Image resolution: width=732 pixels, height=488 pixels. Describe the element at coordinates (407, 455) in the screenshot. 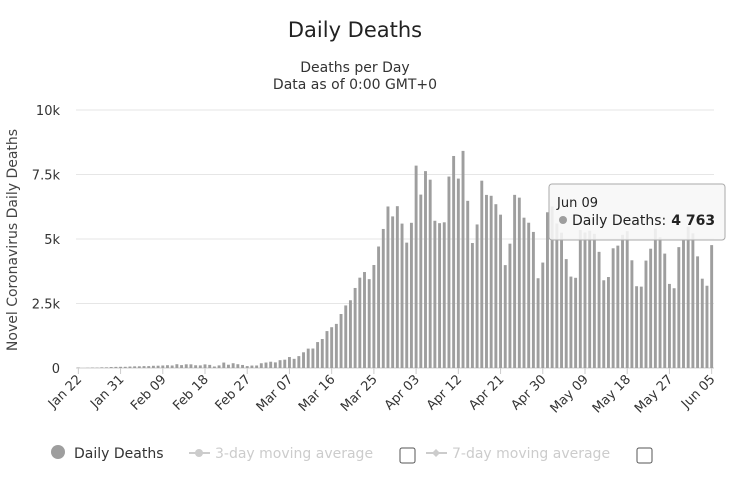

I see `checkbox-3-day-average` at that location.